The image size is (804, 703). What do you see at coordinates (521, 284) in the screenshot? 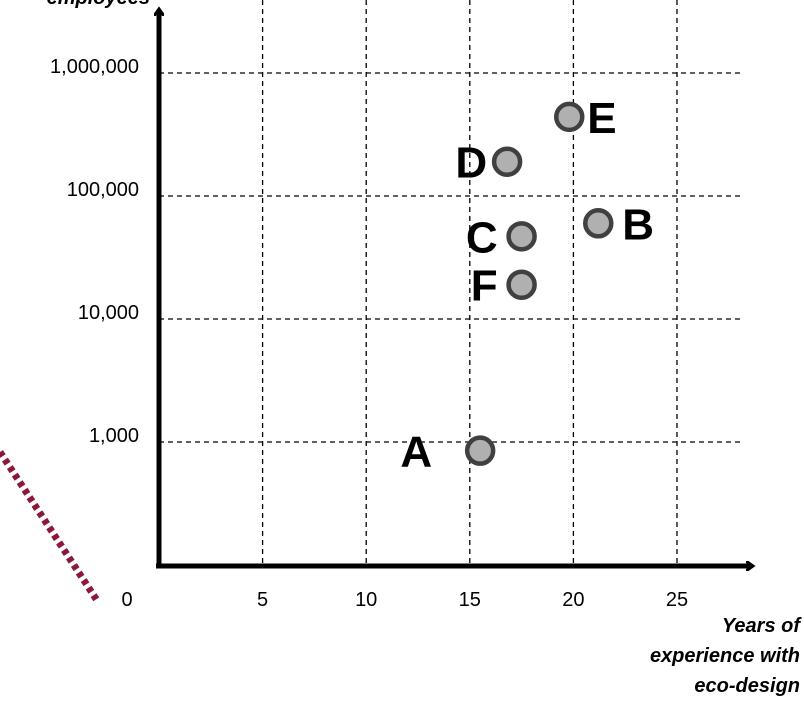
I see `data-point-f` at bounding box center [521, 284].